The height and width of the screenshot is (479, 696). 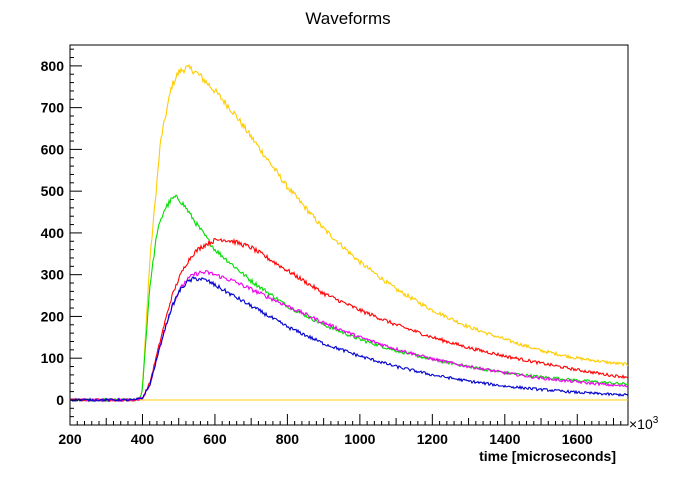 What do you see at coordinates (656, 420) in the screenshot?
I see `x-axis-multiplier-exponent: 3` at bounding box center [656, 420].